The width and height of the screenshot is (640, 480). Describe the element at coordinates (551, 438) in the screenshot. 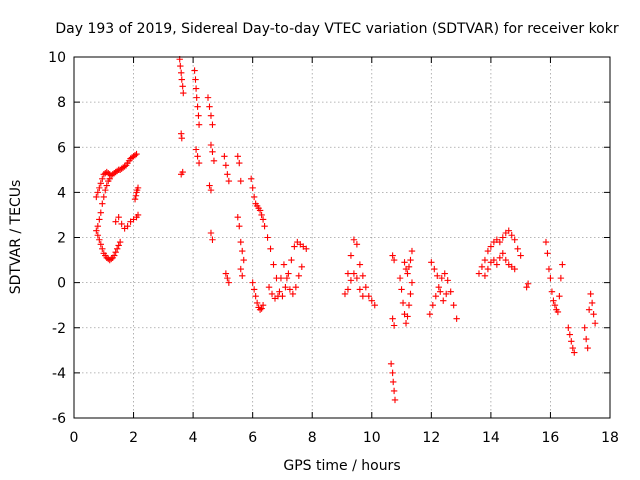

I see `x-tick-label: 16` at that location.